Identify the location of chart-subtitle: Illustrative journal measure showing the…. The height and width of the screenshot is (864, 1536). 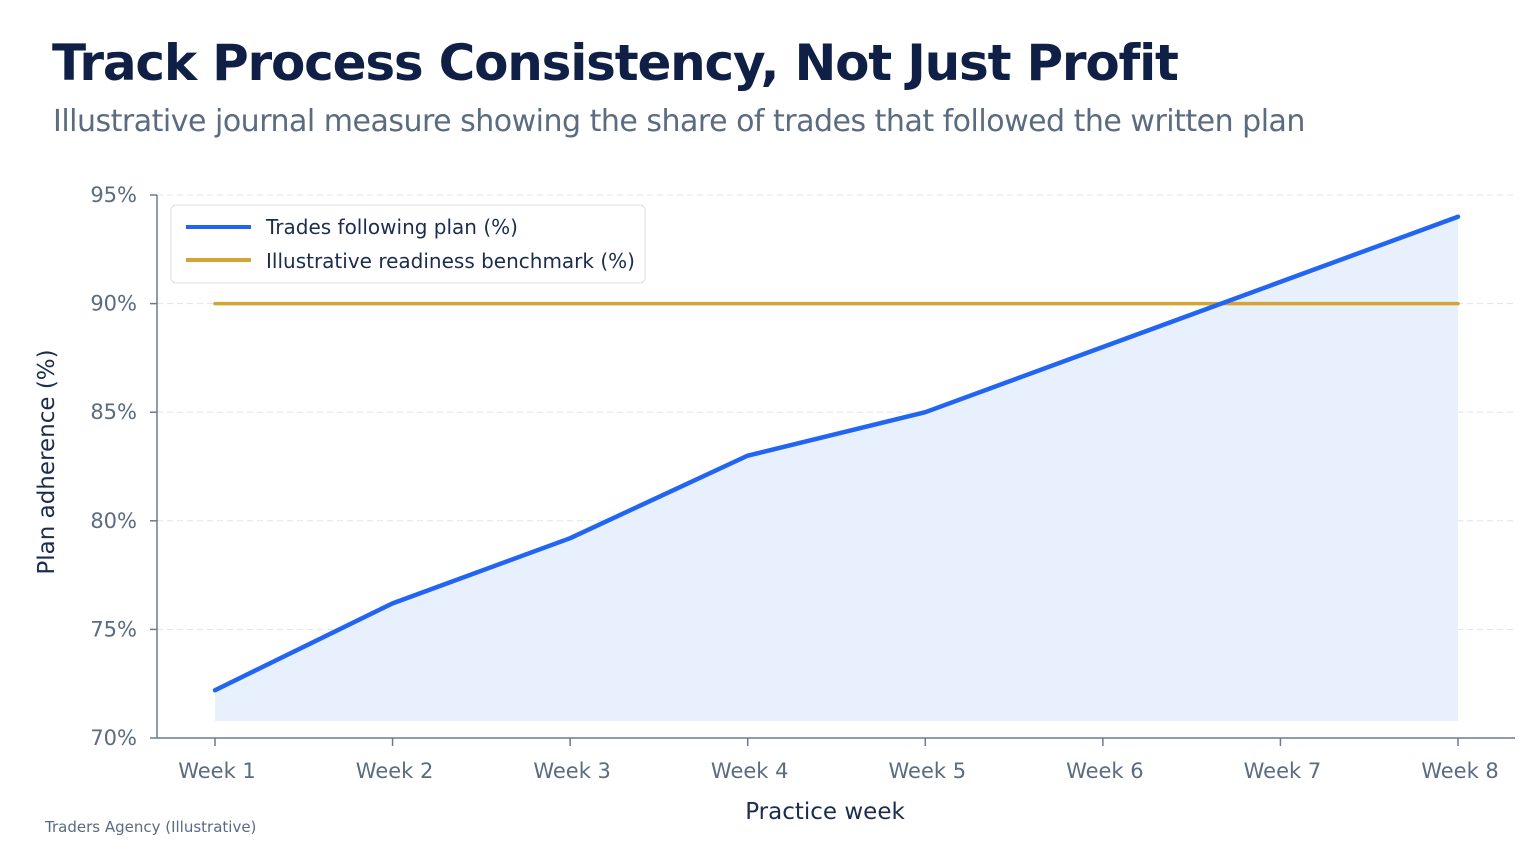
(679, 121).